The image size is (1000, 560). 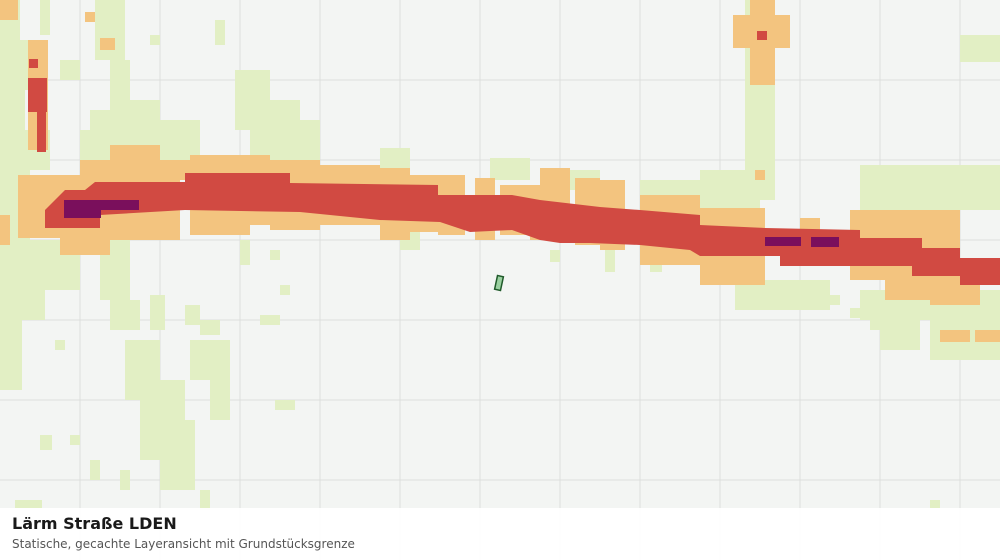 I want to click on parcel-boundary, so click(x=499, y=283).